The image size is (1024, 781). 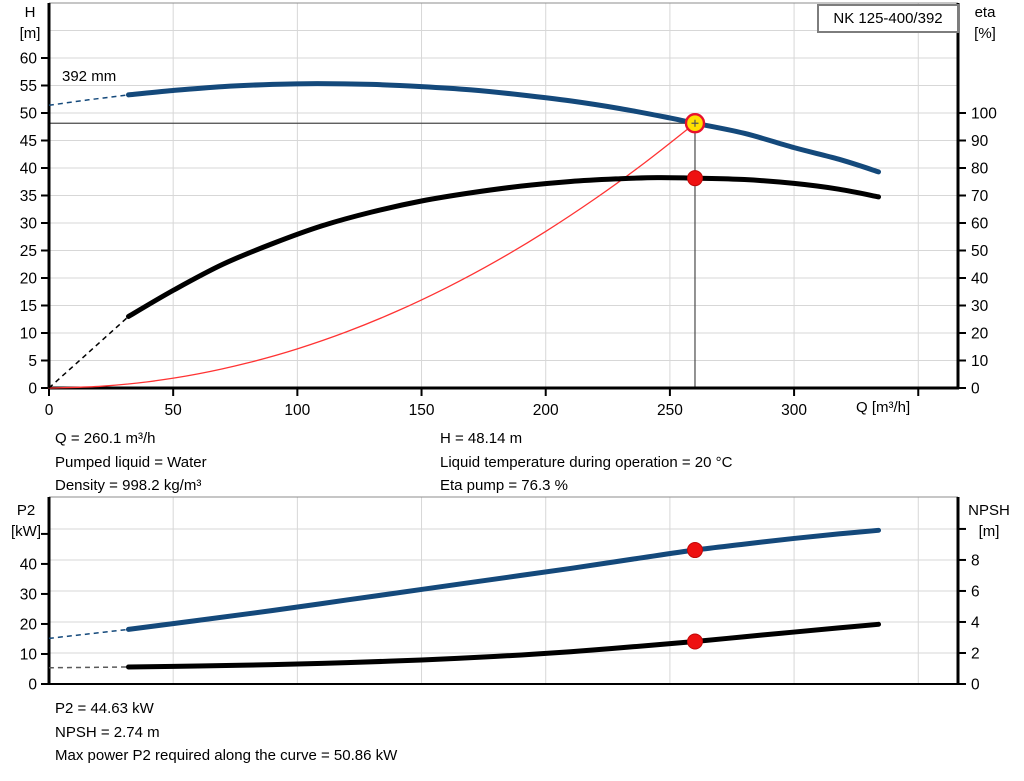 I want to click on info-pumped-liquid: Pumped liquid = Water, so click(x=131, y=462).